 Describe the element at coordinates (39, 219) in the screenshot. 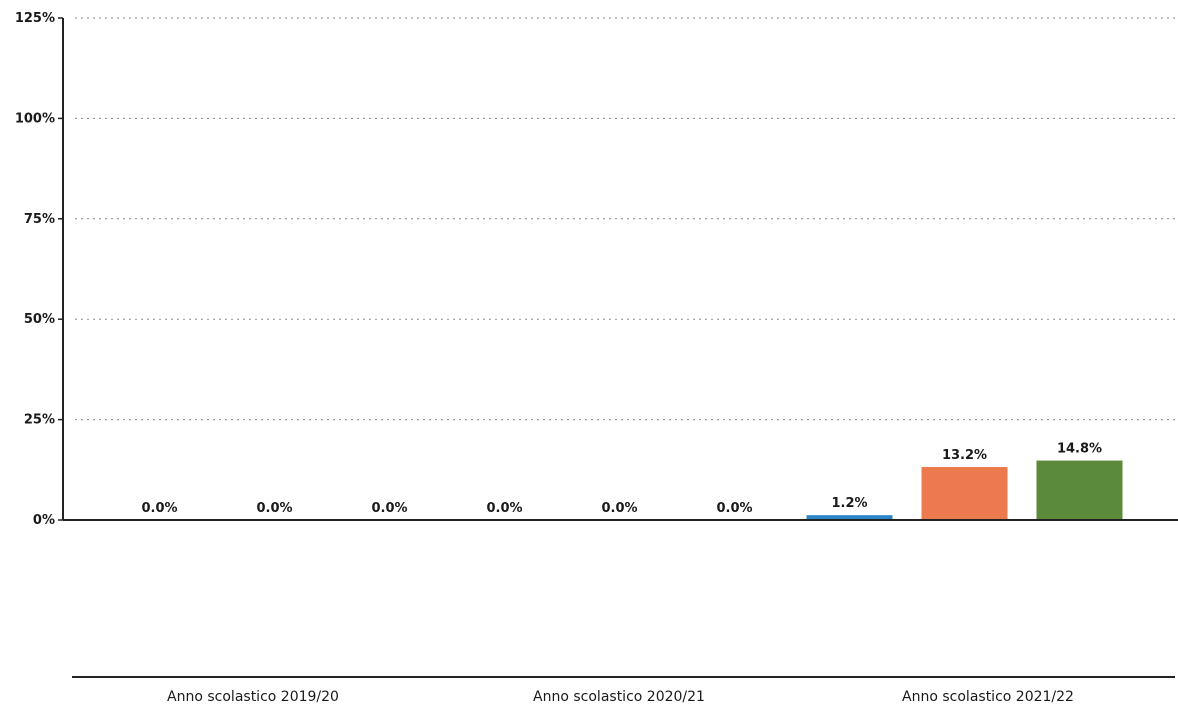

I see `y-tick-label: 75%` at that location.